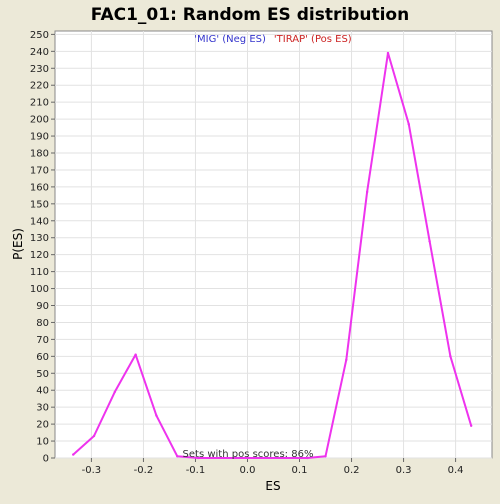 This screenshot has width=500, height=504. Describe the element at coordinates (272, 486) in the screenshot. I see `x-axis-label: ES` at that location.